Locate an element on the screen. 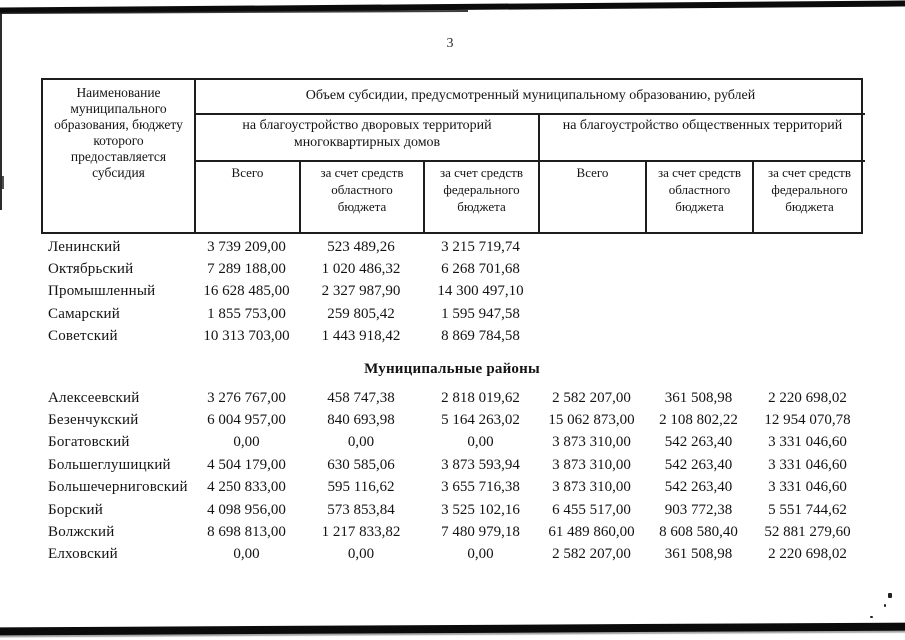 The height and width of the screenshot is (640, 905). header-regional-public: за счет средств областного бюджета is located at coordinates (700, 197).